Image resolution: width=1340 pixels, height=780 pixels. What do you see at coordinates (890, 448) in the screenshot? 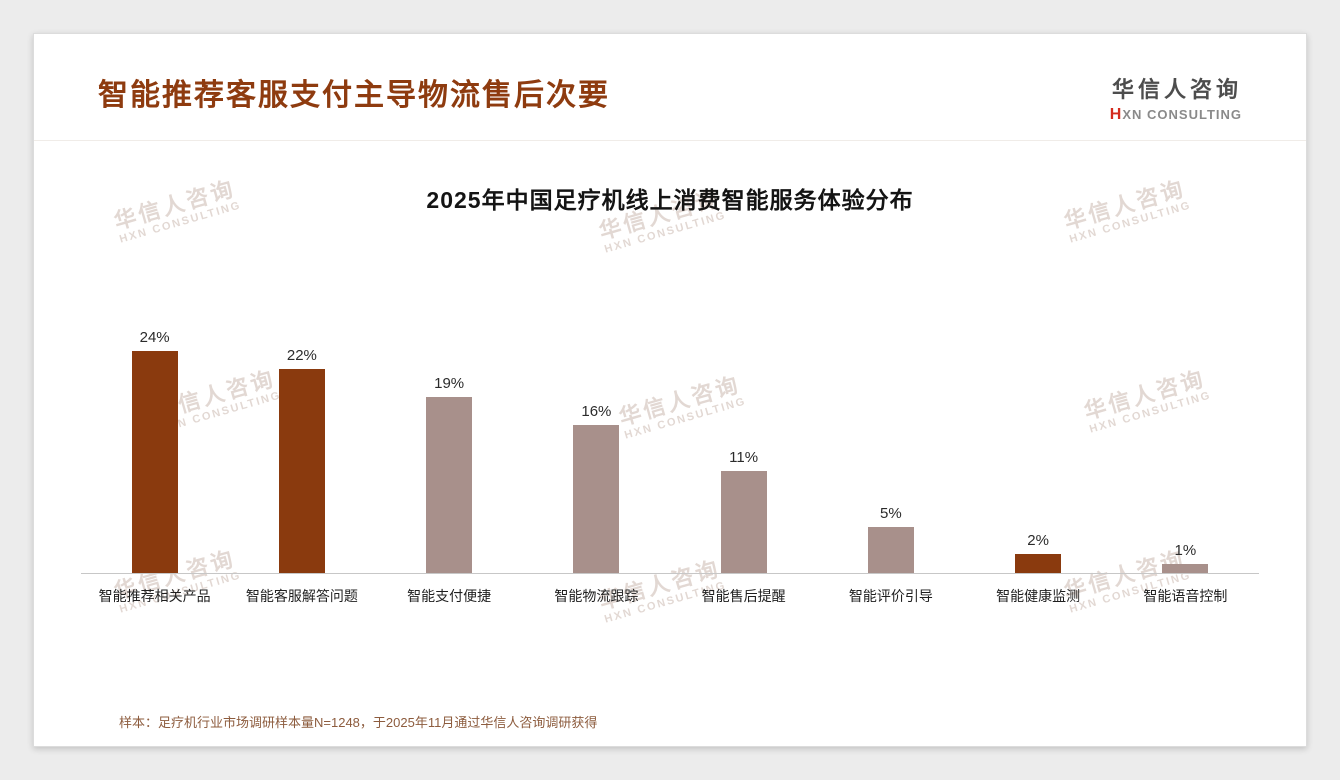
I see `bar-column: 5%` at bounding box center [890, 448].